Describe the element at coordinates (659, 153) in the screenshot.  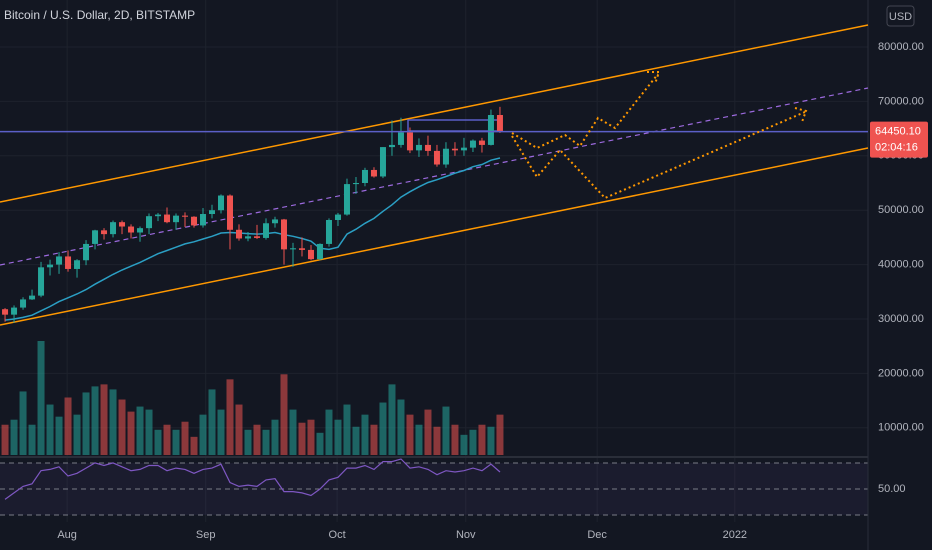
I see `projection-path` at that location.